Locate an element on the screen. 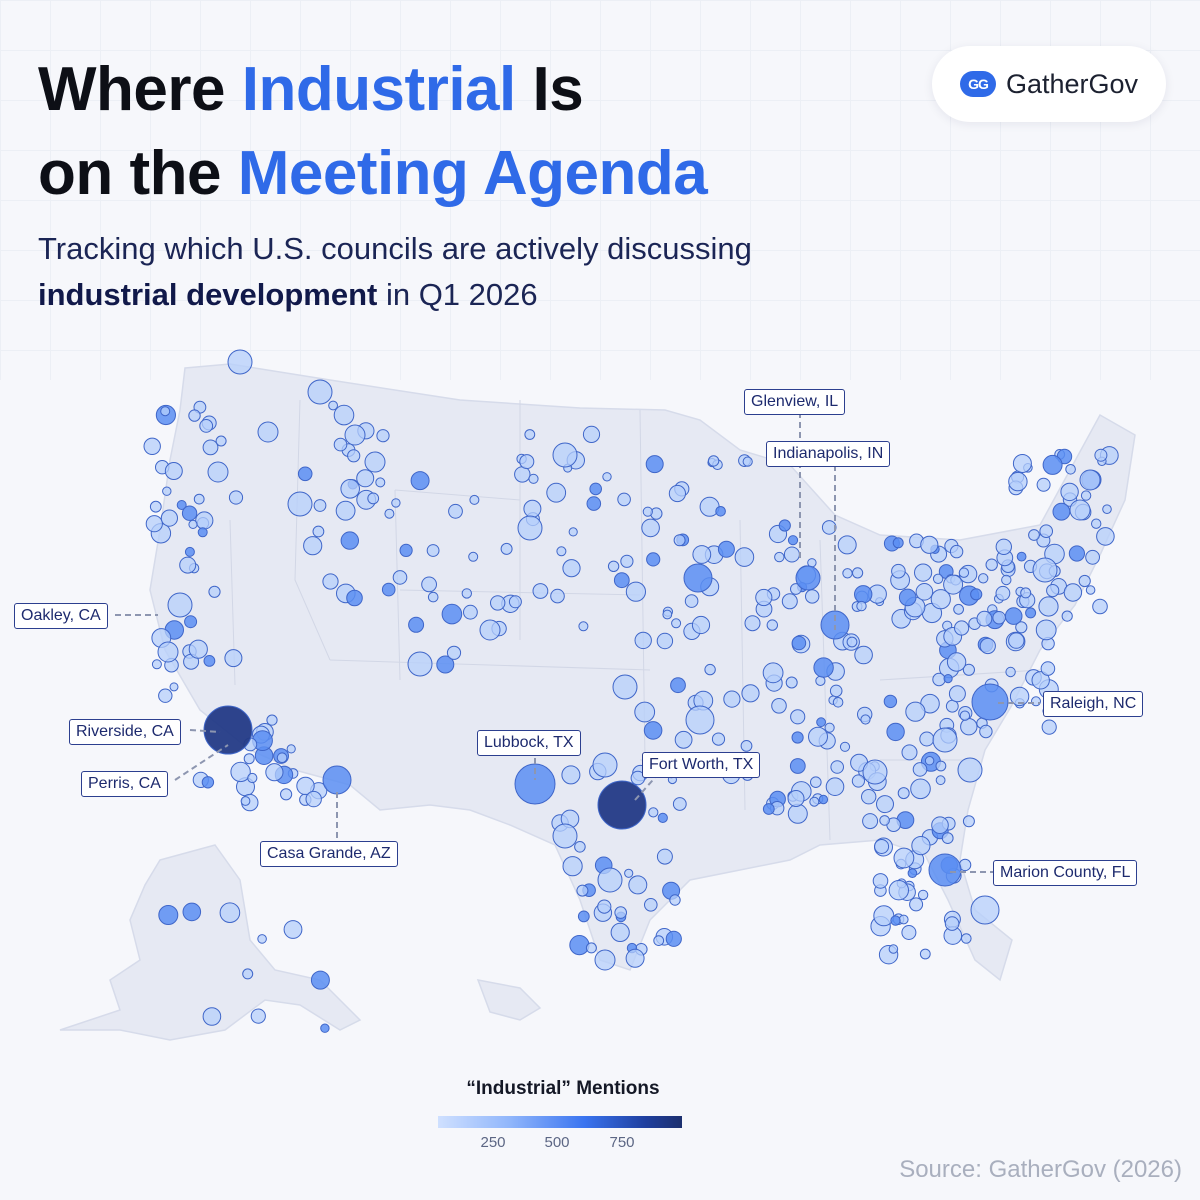  legend-color-bar is located at coordinates (560, 1122).